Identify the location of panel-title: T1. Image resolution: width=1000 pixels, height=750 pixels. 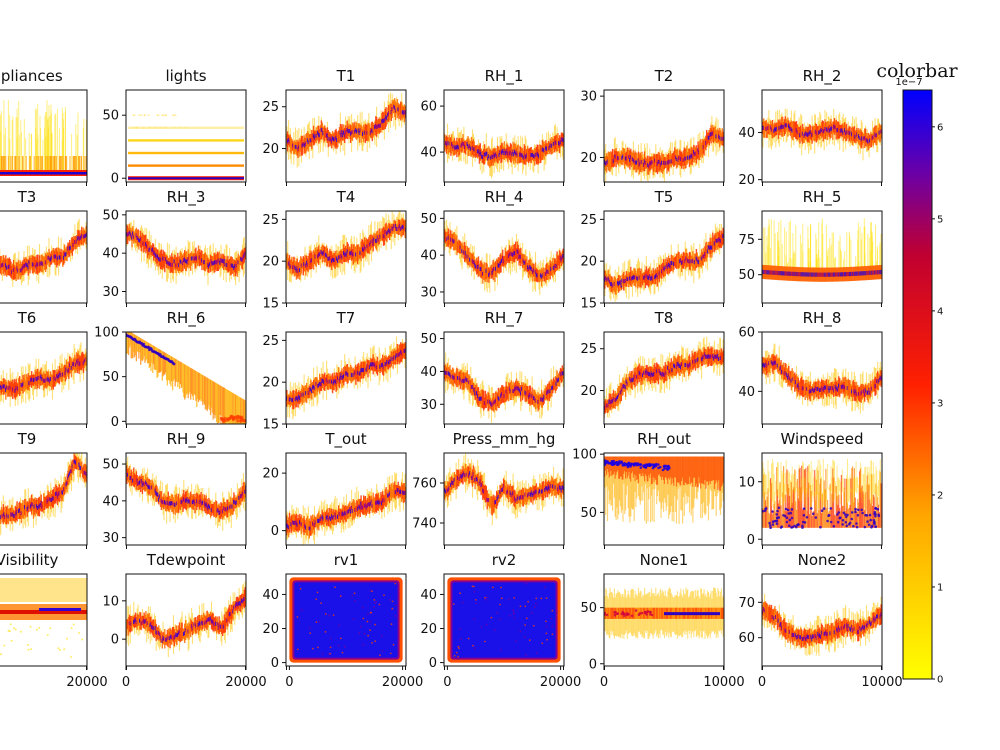
(346, 76).